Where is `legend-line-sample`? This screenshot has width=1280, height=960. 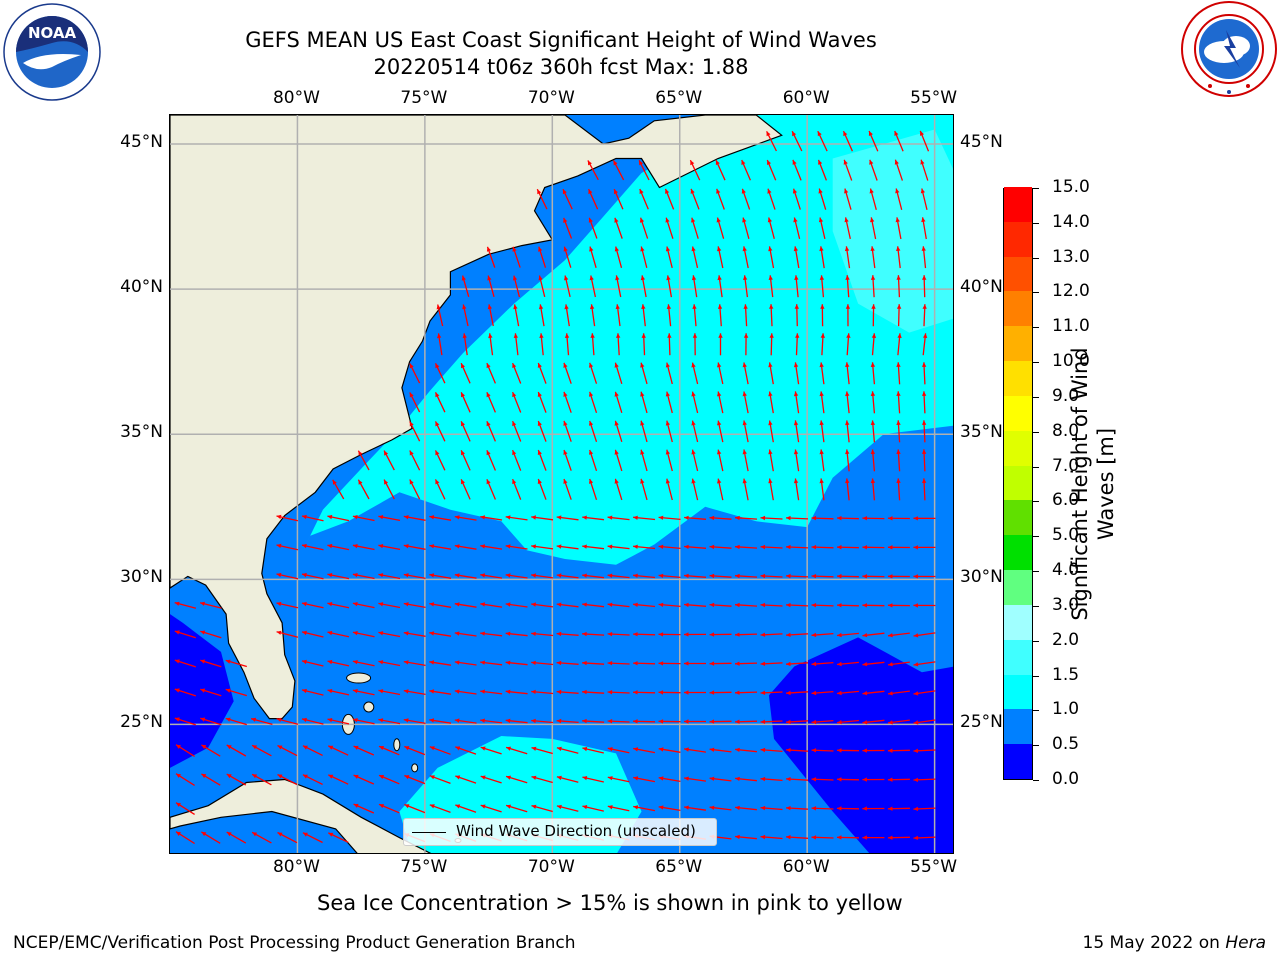 legend-line-sample is located at coordinates (429, 832).